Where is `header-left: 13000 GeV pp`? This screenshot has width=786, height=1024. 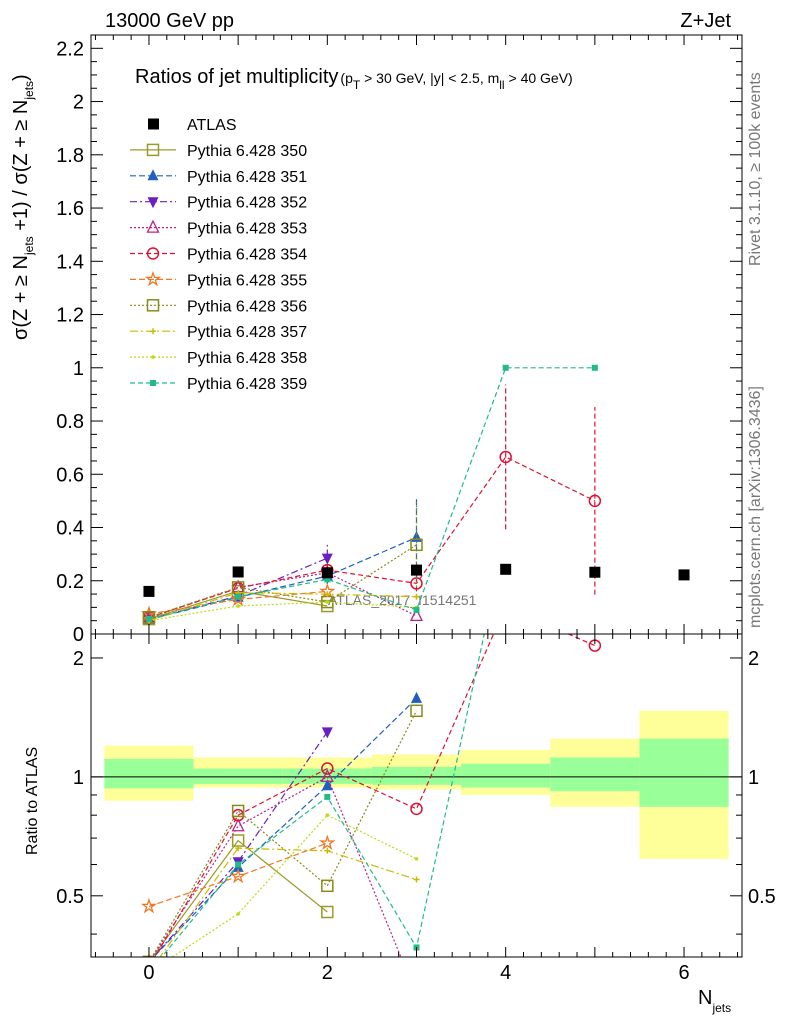
header-left: 13000 GeV pp is located at coordinates (169, 21).